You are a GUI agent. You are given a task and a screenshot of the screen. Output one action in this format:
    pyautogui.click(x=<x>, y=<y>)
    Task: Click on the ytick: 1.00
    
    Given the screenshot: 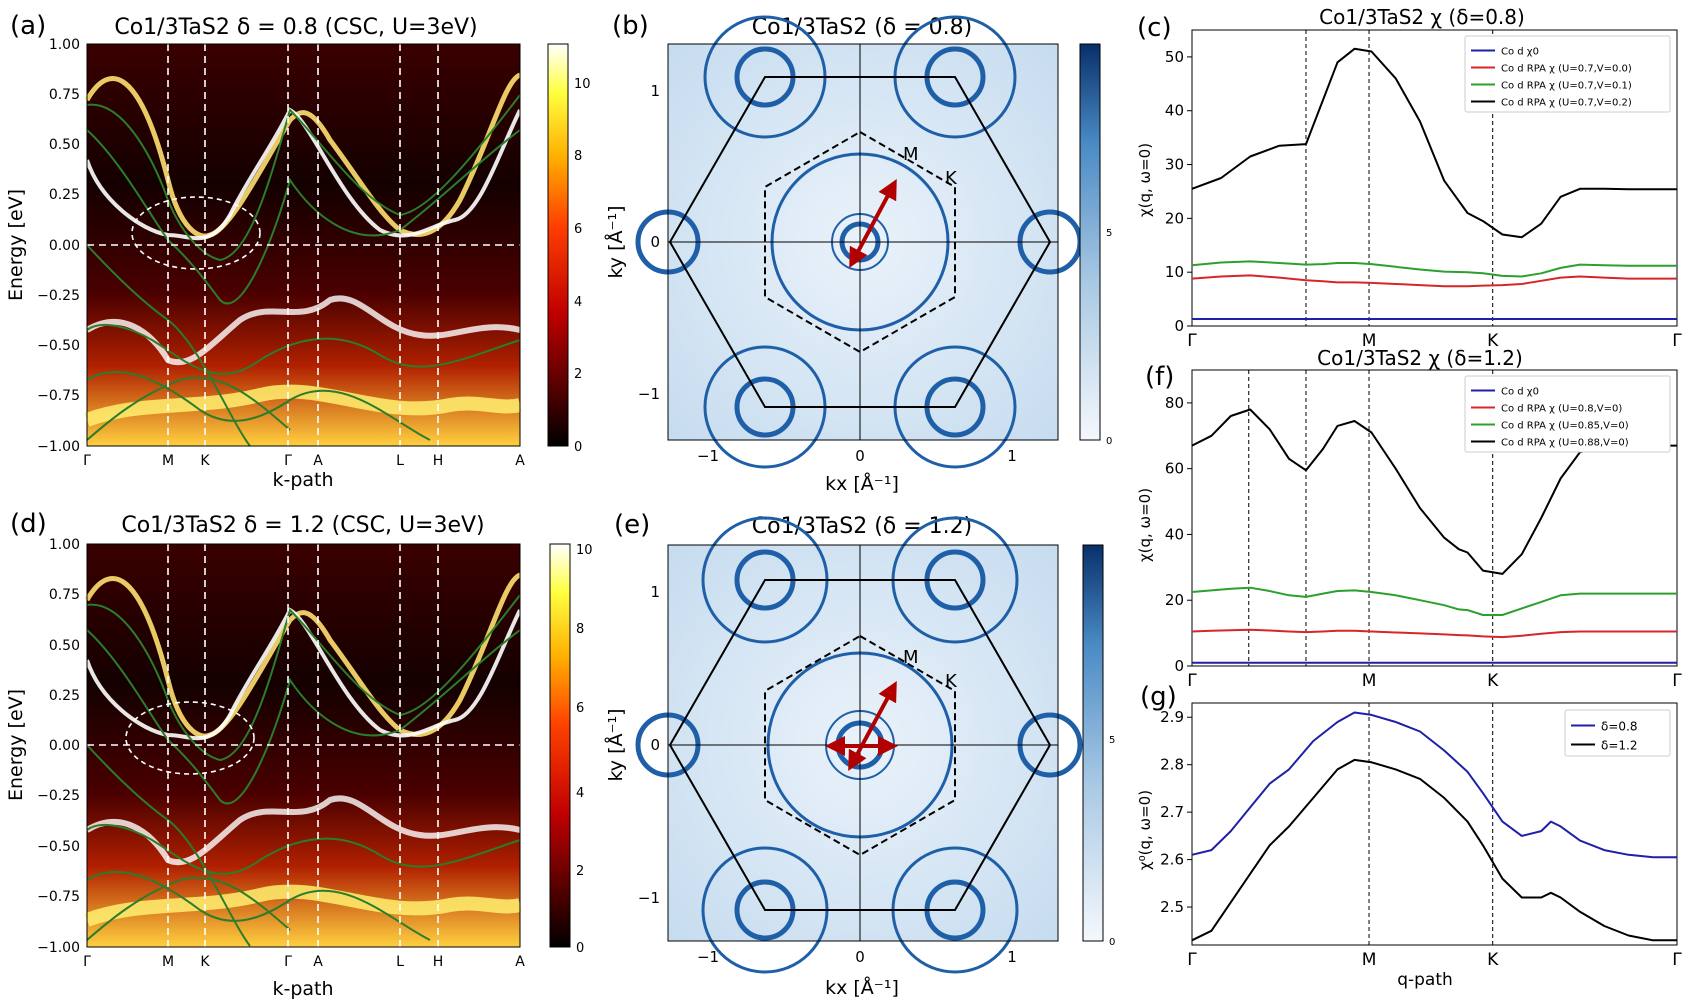 What is the action you would take?
    pyautogui.click(x=64, y=545)
    